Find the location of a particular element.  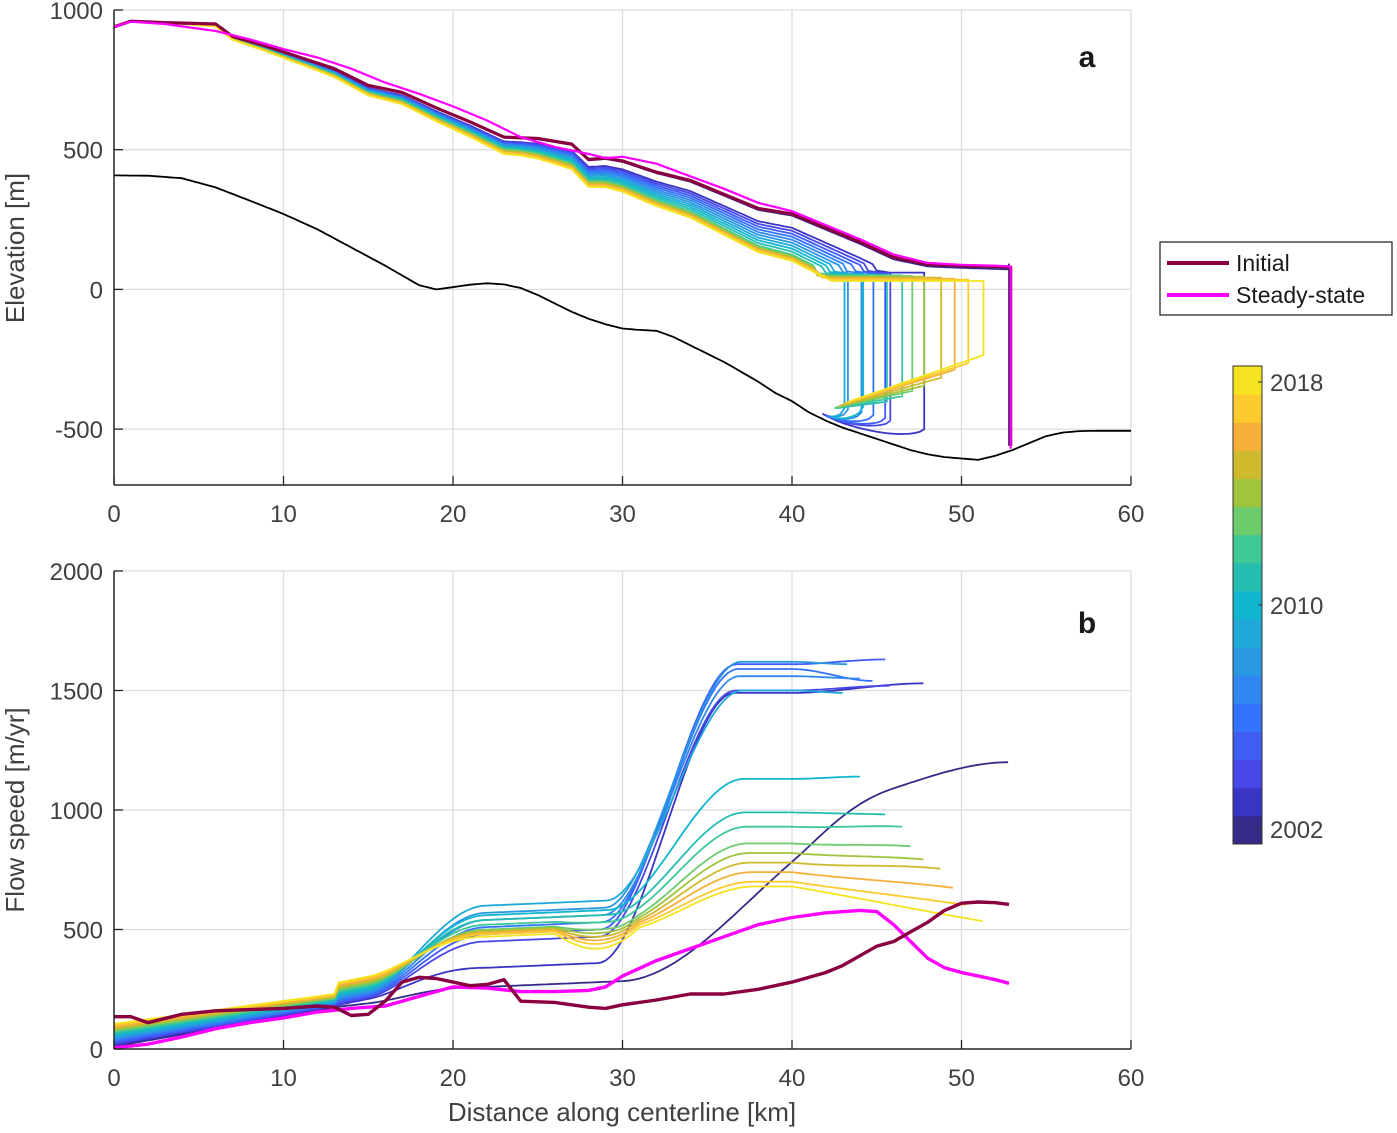

panel-b-y-tick-label: 1500 is located at coordinates (76, 692).